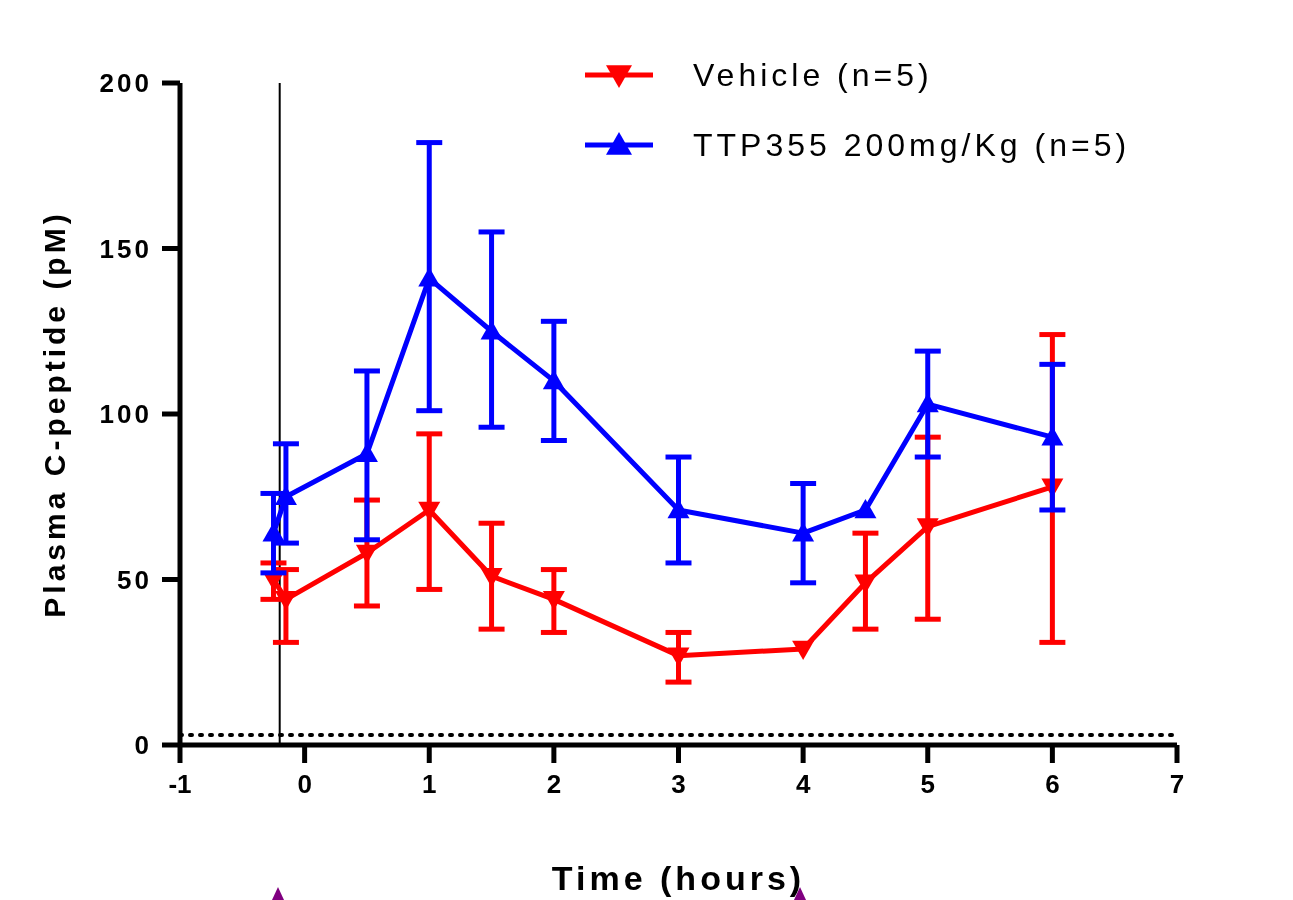  Describe the element at coordinates (134, 579) in the screenshot. I see `y-tick-label: 50` at that location.